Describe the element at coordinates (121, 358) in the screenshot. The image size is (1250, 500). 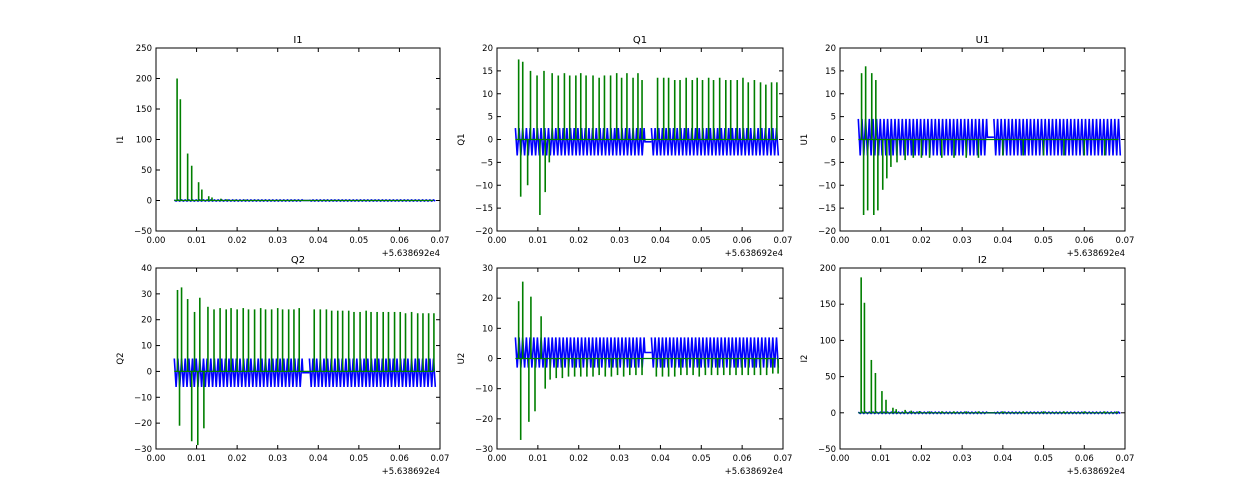
I see `y-axis-label: Q2` at that location.